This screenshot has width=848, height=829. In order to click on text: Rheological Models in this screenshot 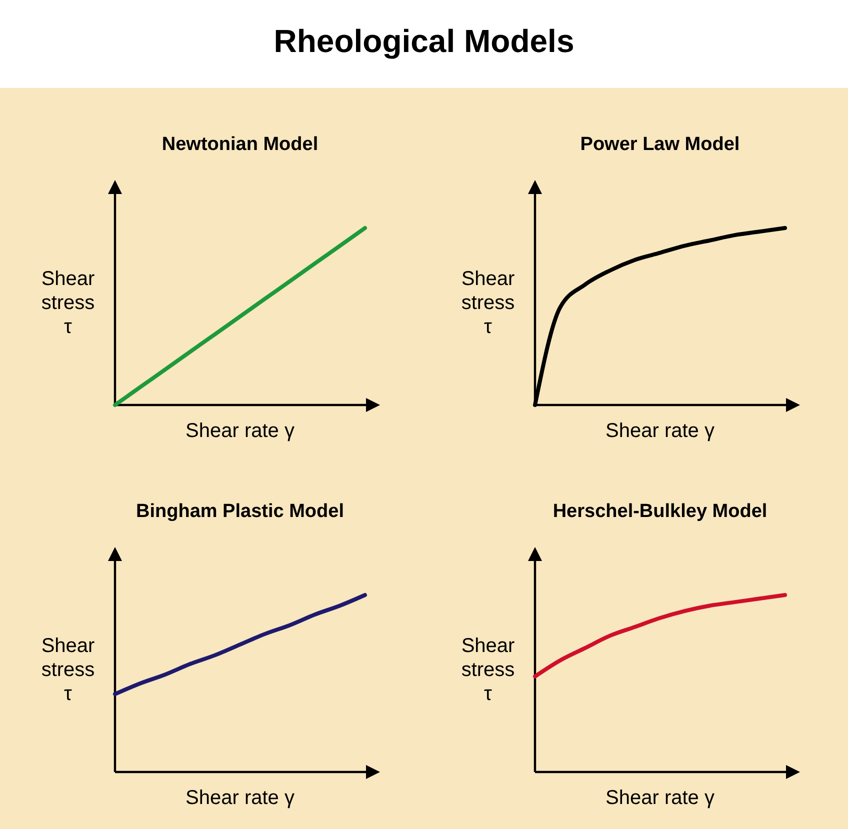, I will do `click(424, 41)`.